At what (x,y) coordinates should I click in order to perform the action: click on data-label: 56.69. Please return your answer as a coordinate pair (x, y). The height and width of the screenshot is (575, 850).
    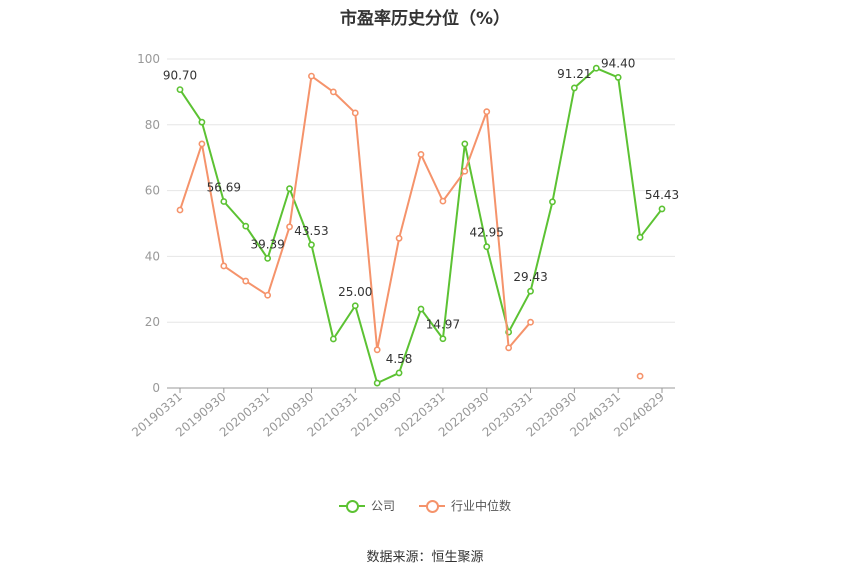
    Looking at the image, I should click on (224, 187).